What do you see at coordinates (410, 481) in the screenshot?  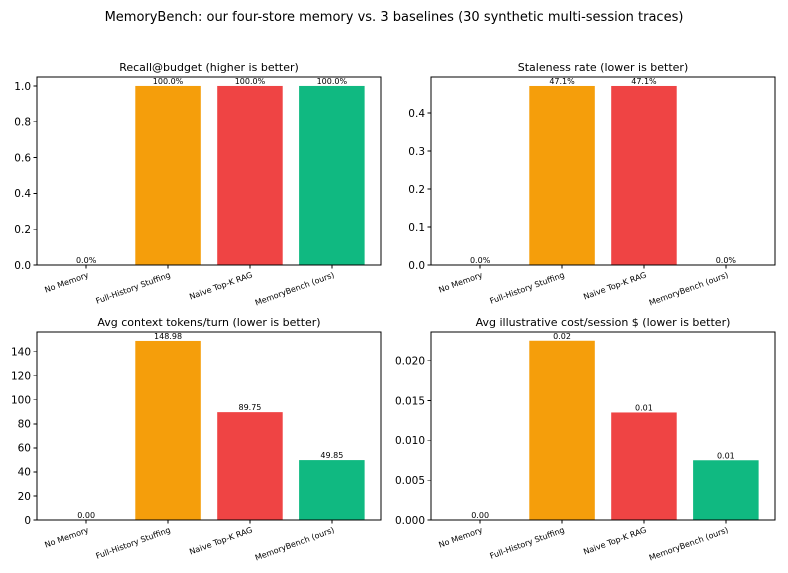 I see `ytick-label-cost-1: 0.005` at bounding box center [410, 481].